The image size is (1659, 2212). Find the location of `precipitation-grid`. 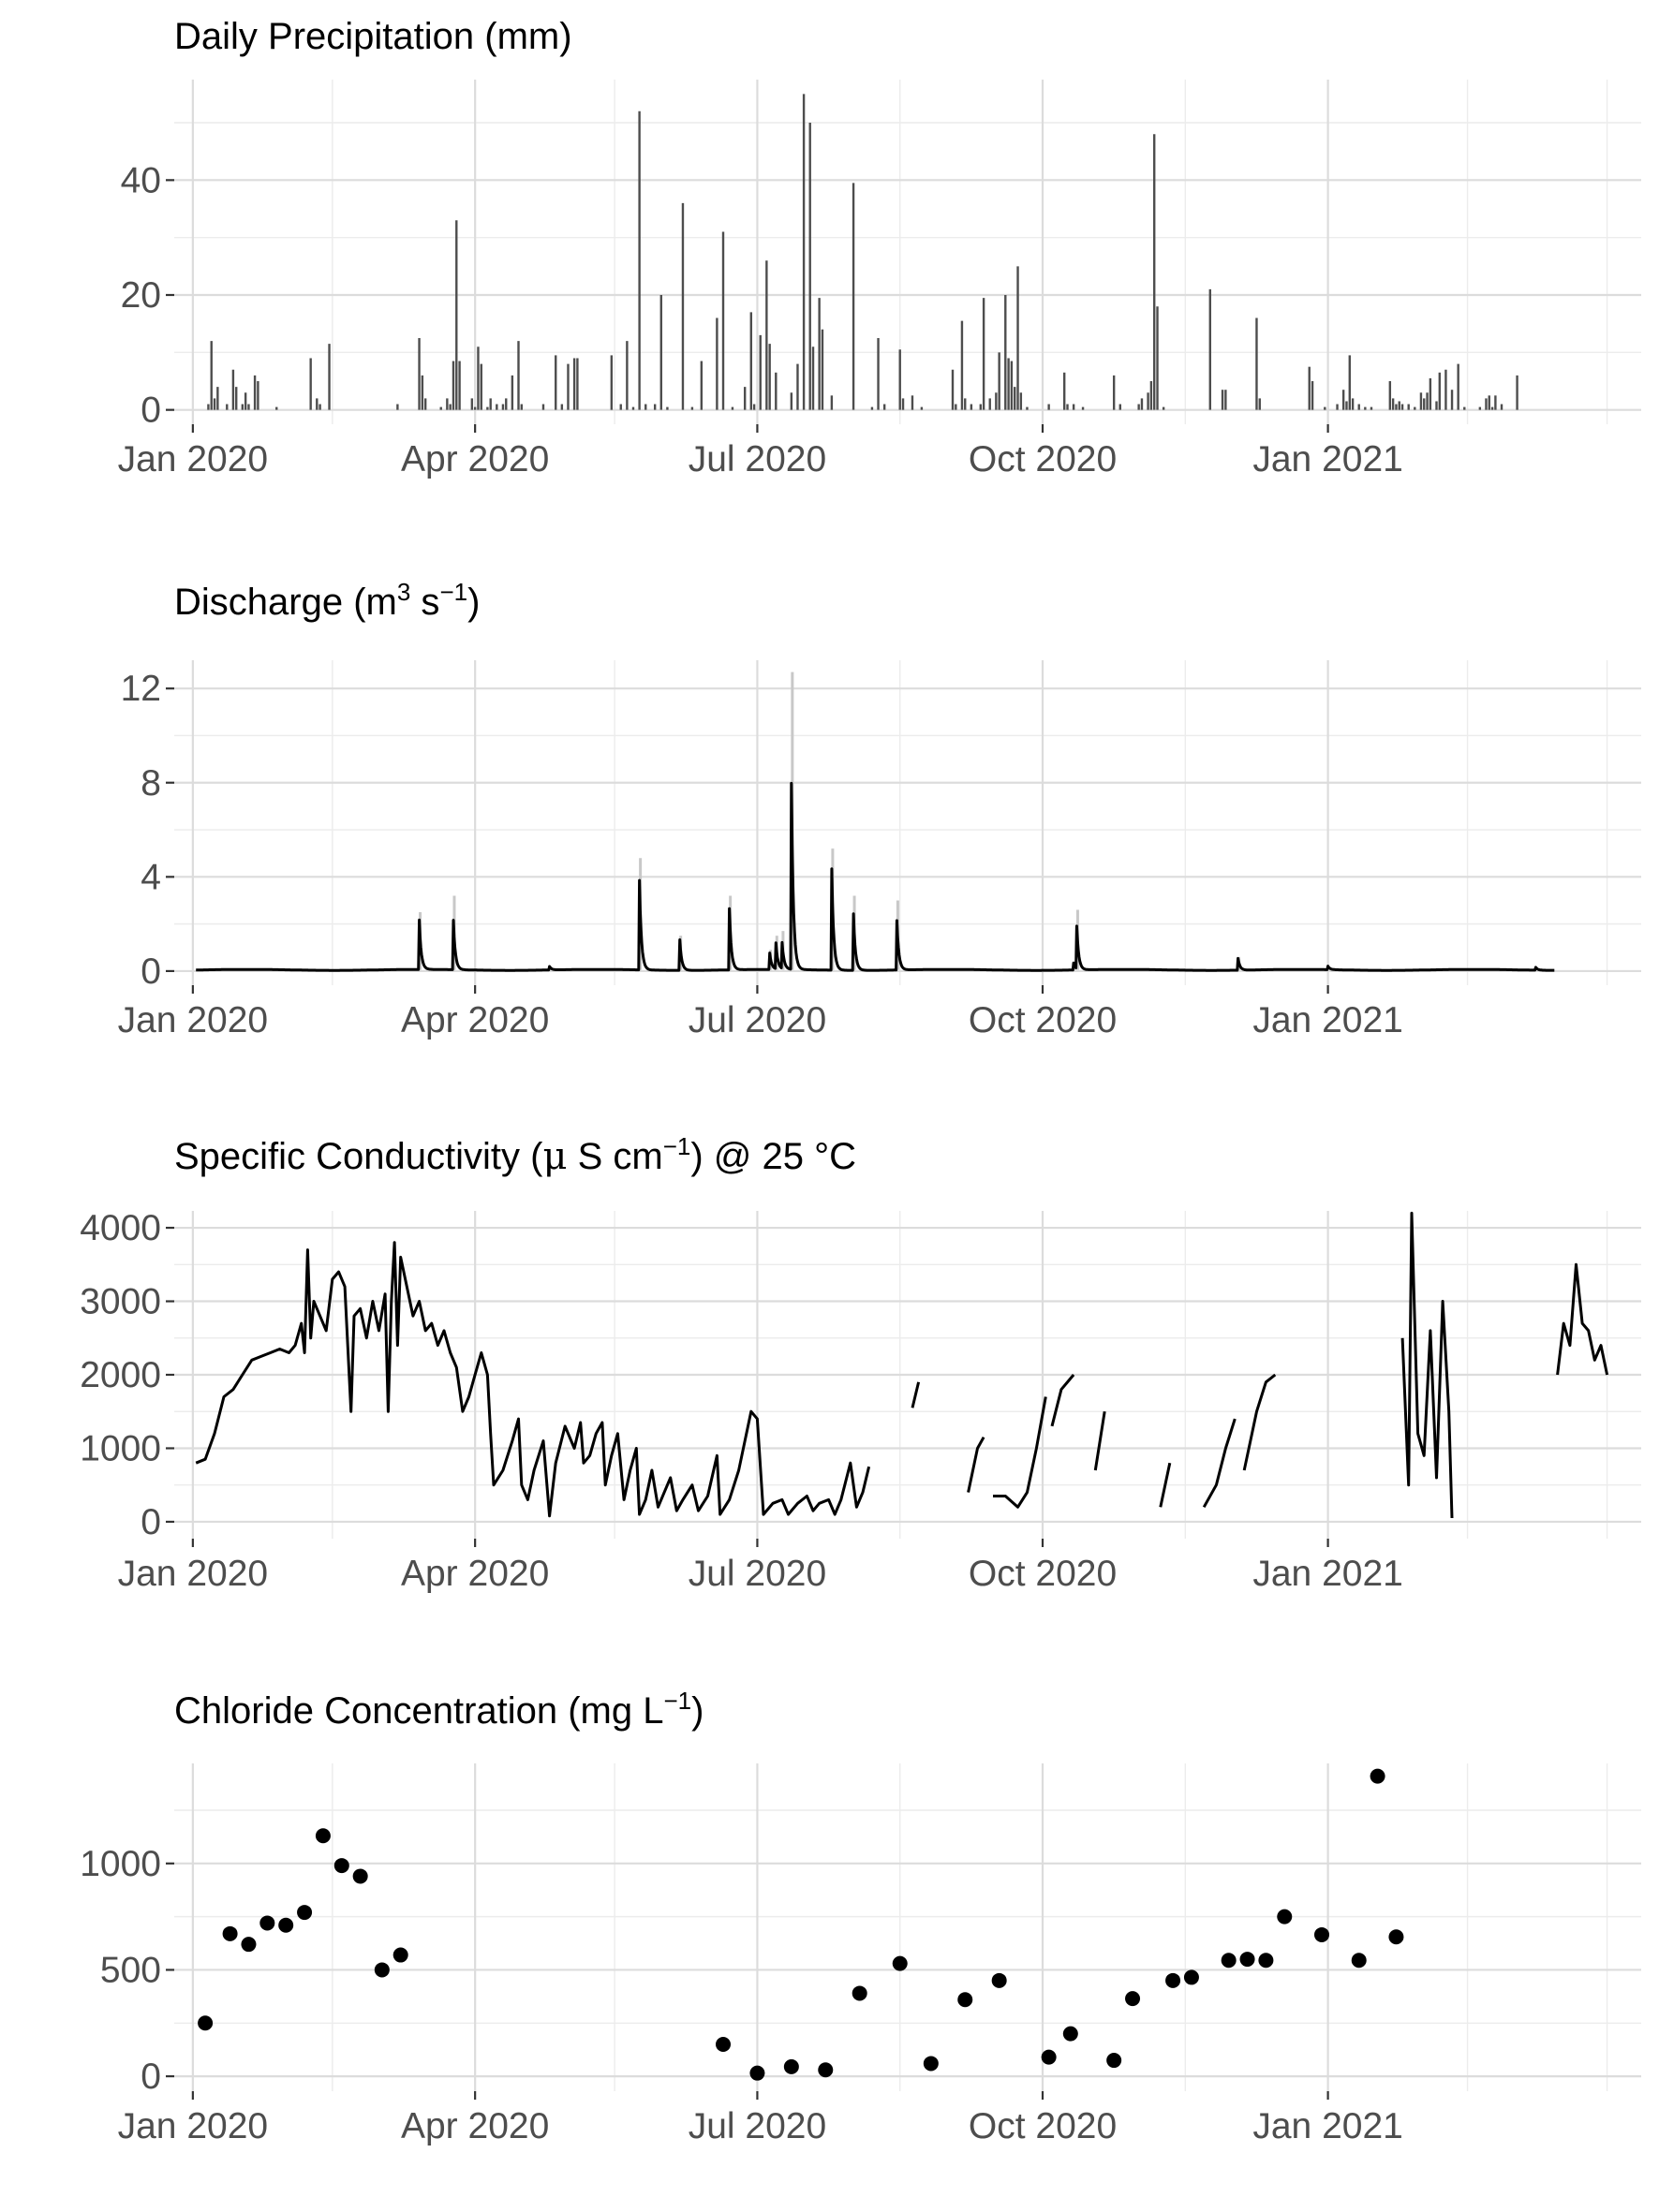

precipitation-grid is located at coordinates (908, 252).